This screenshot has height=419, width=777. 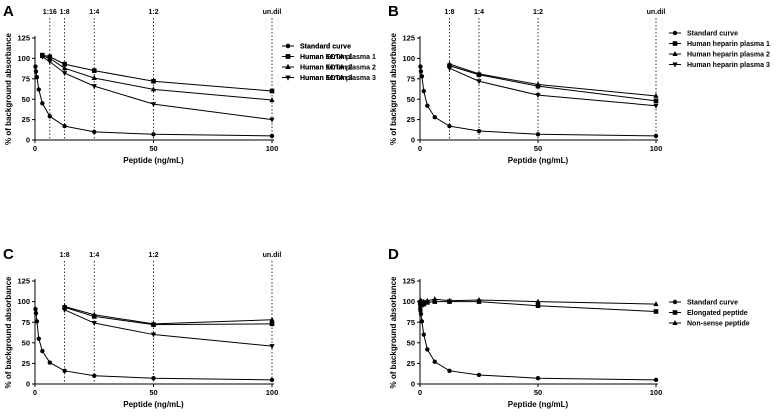 What do you see at coordinates (326, 78) in the screenshot?
I see `legend-entry: Human serum 3` at bounding box center [326, 78].